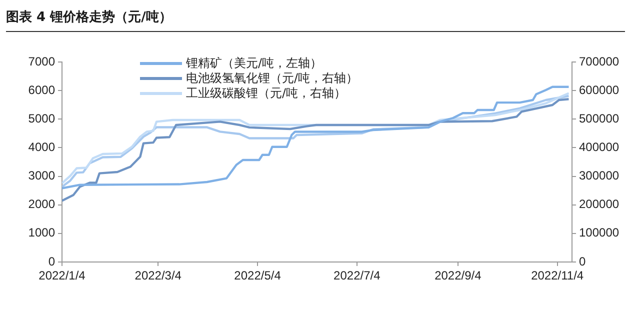 The height and width of the screenshot is (327, 631). Describe the element at coordinates (582, 261) in the screenshot. I see `y2-tick-label: 0` at that location.